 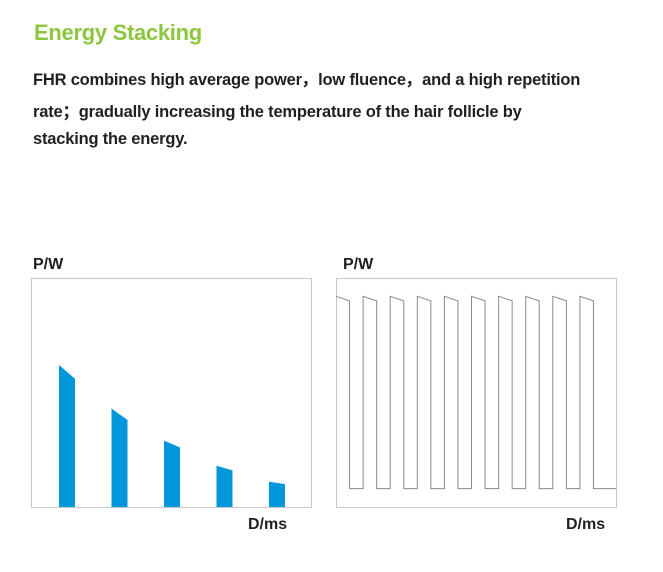 I want to click on description-line-3: stacking the energy., so click(x=110, y=139).